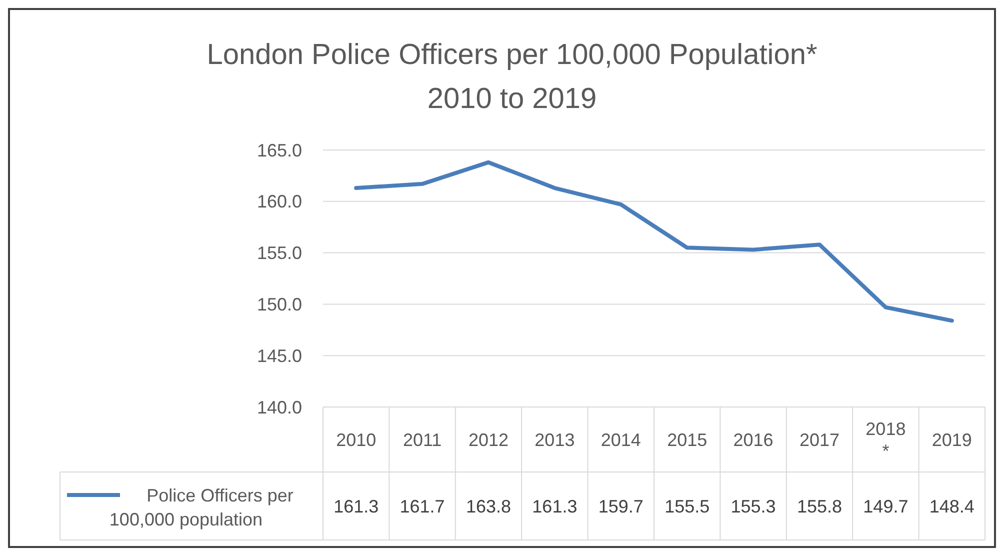 The width and height of the screenshot is (998, 553). I want to click on x-tick-label: 2017, so click(819, 440).